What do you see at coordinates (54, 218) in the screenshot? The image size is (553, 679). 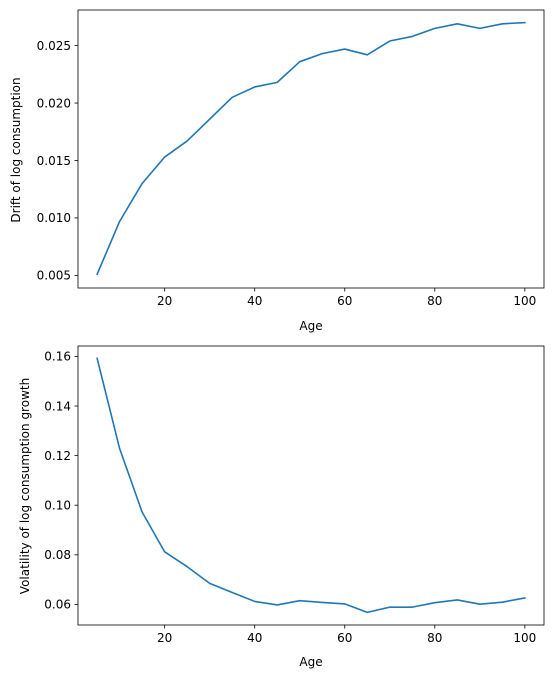 I see `drift-y-tick-label: 0.010` at bounding box center [54, 218].